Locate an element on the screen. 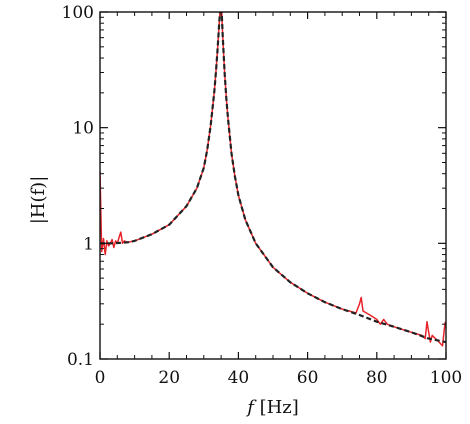 The width and height of the screenshot is (470, 424). x-tick-label: 60 is located at coordinates (308, 378).